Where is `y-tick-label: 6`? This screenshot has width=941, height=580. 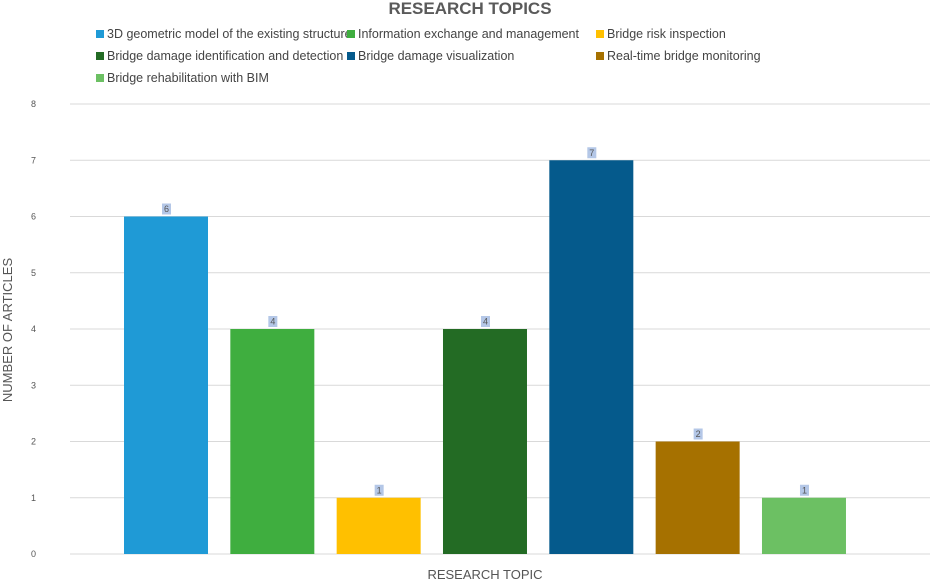
y-tick-label: 6 is located at coordinates (33, 217).